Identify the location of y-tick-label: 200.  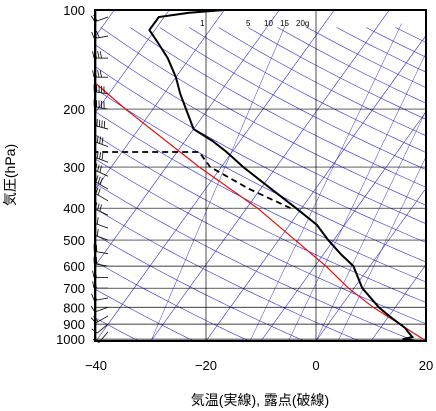
(74, 109).